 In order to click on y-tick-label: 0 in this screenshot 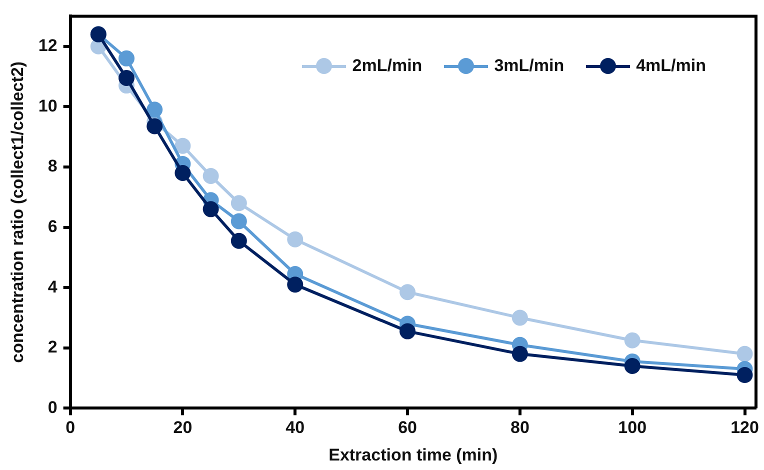, I will do `click(53, 407)`.